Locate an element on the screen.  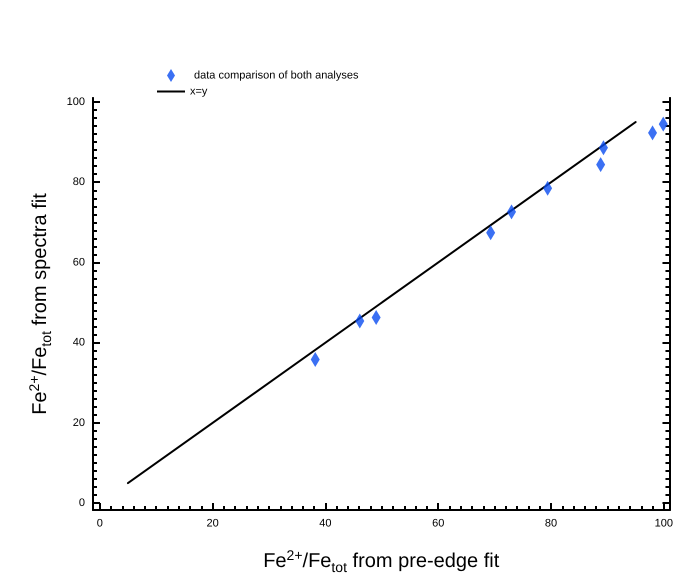
y-tick-label: 0 is located at coordinates (81, 503).